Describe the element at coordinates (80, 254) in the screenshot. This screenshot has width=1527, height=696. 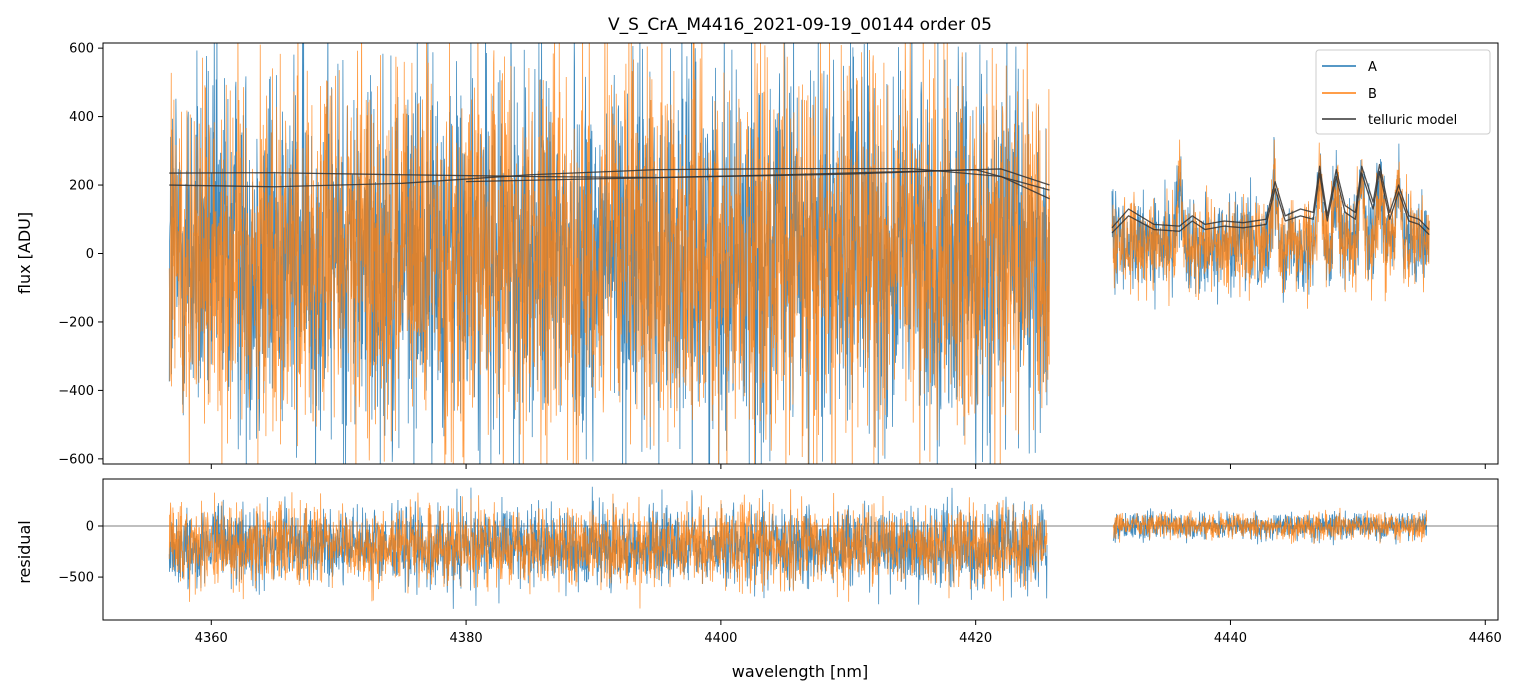
I see `flux-y-ticks: −600 −400 −200 0 200 400 600` at that location.